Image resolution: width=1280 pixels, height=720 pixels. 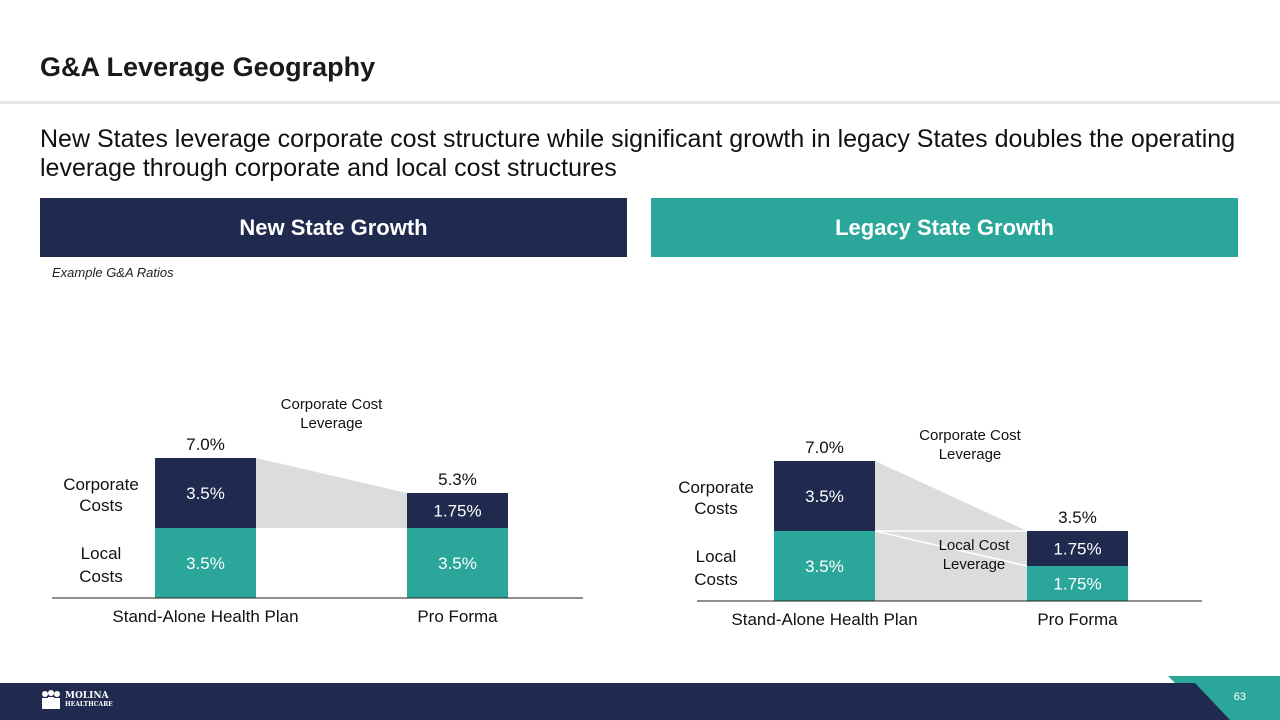 What do you see at coordinates (208, 67) in the screenshot?
I see `slide-title: G&A Leverage Geography` at bounding box center [208, 67].